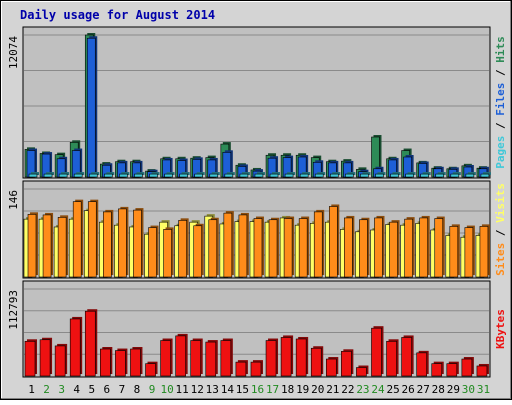 Image resolution: width=512 pixels, height=405 pixels. What do you see at coordinates (228, 389) in the screenshot?
I see `x-tick-label: 14` at bounding box center [228, 389].